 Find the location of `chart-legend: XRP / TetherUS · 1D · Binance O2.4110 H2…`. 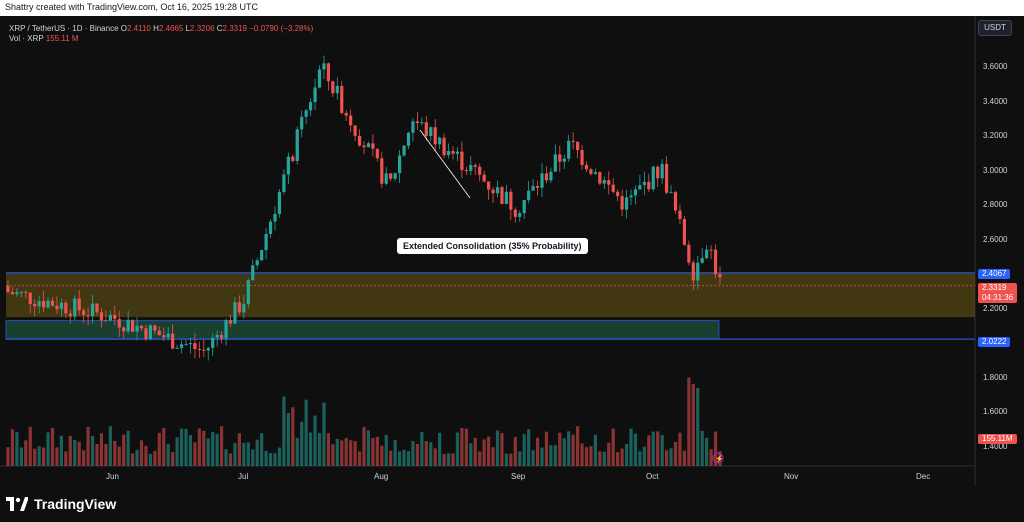

chart-legend: XRP / TetherUS · 1D · Binance O2.4110 H2… is located at coordinates (161, 34).